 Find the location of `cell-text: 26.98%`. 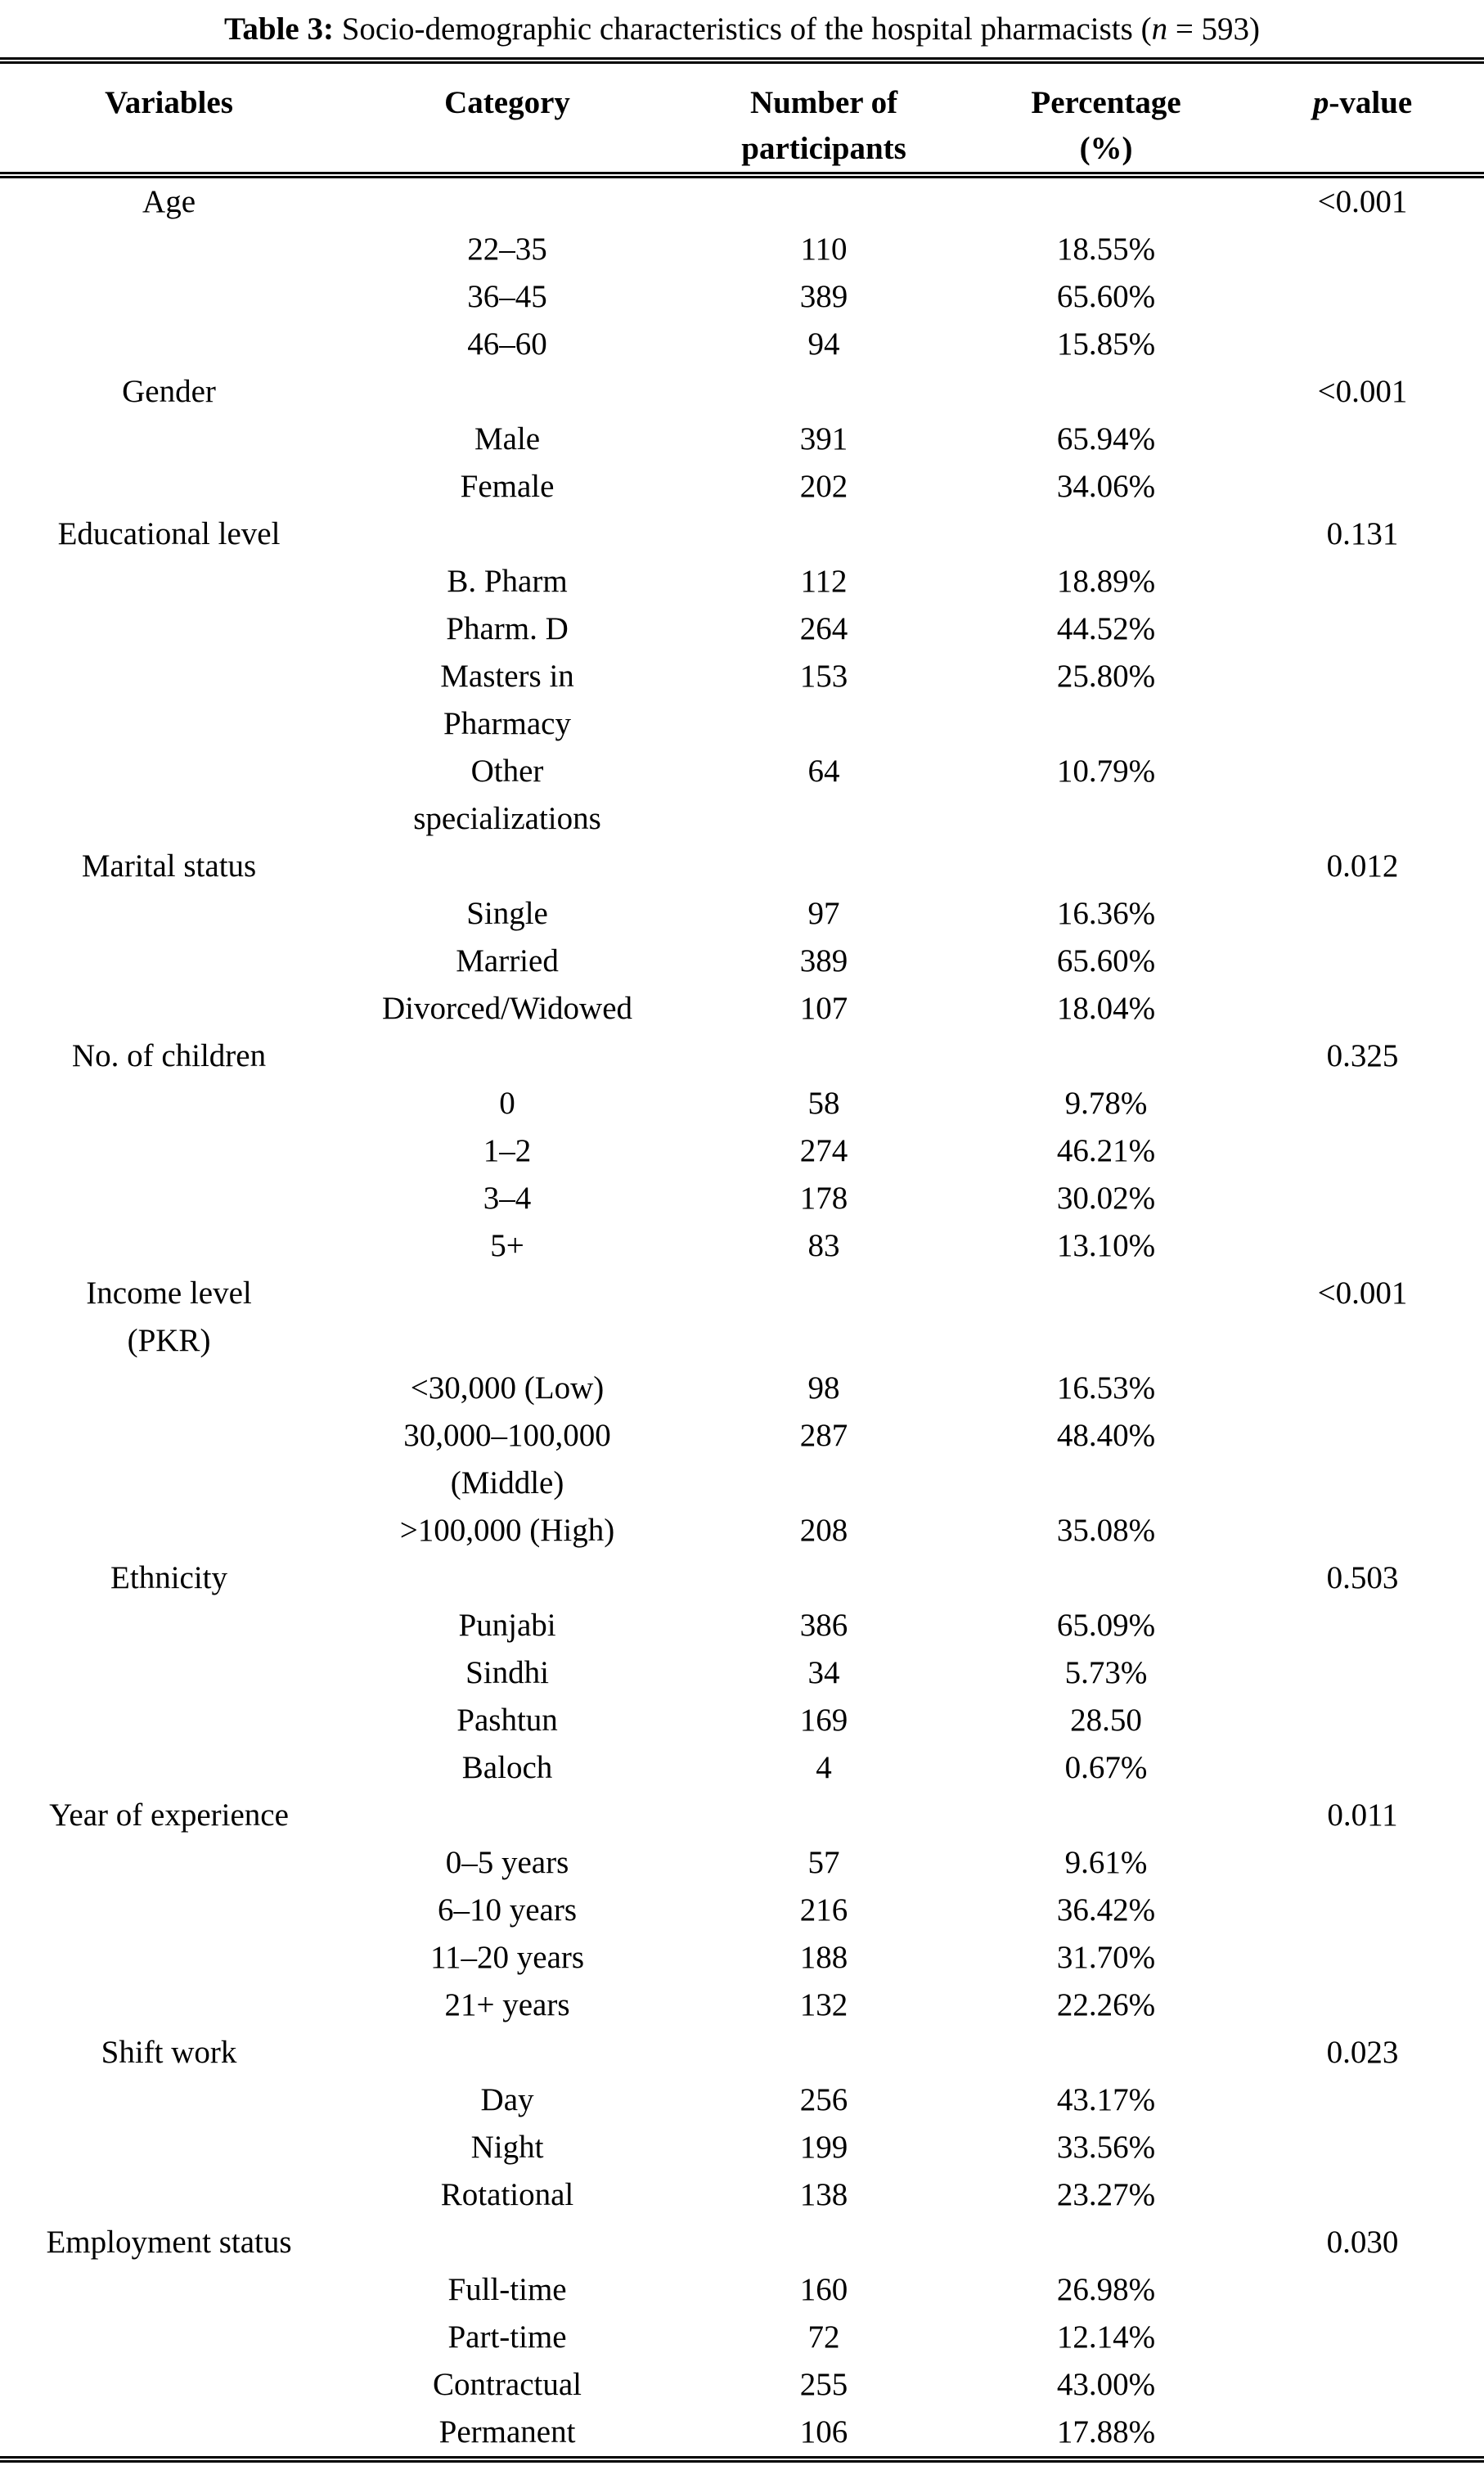

cell-text: 26.98% is located at coordinates (1106, 2289).